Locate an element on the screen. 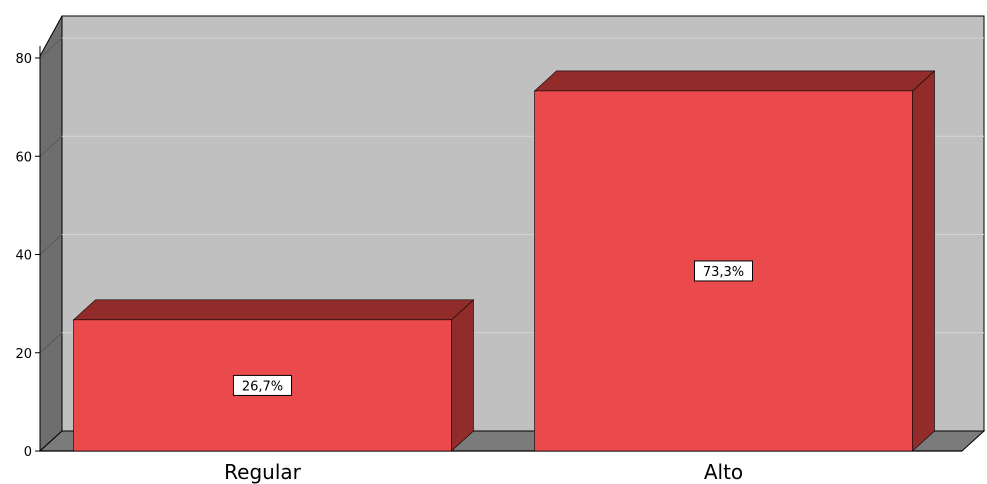  y-tick-label: 60 is located at coordinates (23, 157).